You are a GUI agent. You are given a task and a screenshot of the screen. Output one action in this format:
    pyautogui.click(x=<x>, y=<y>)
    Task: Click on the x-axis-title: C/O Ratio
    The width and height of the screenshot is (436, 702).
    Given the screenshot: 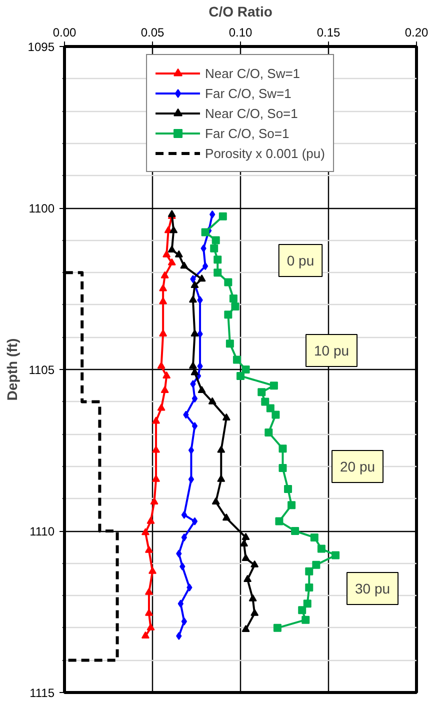 What is the action you would take?
    pyautogui.click(x=240, y=12)
    